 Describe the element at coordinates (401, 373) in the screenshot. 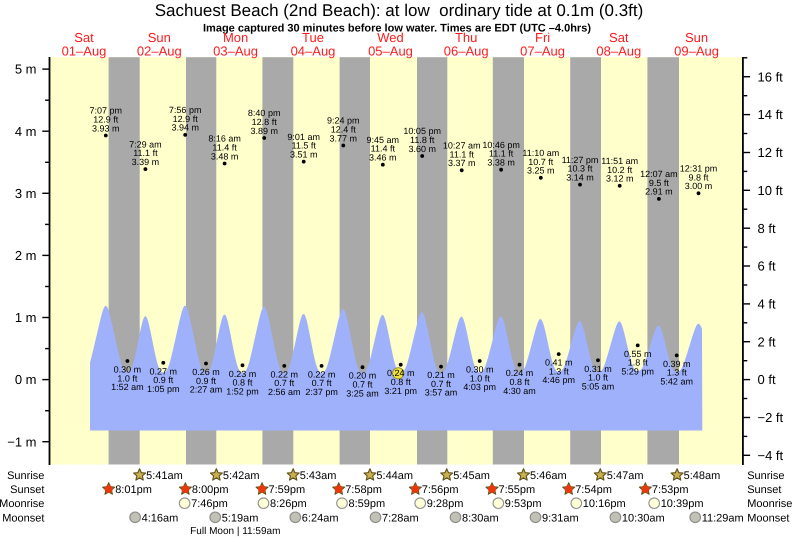

I see `svg-text: 0.24 m` at that location.